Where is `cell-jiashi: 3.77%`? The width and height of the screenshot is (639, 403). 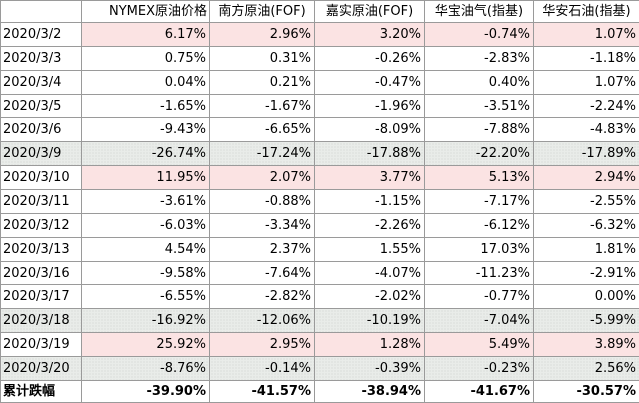
cell-jiashi: 3.77% is located at coordinates (369, 178).